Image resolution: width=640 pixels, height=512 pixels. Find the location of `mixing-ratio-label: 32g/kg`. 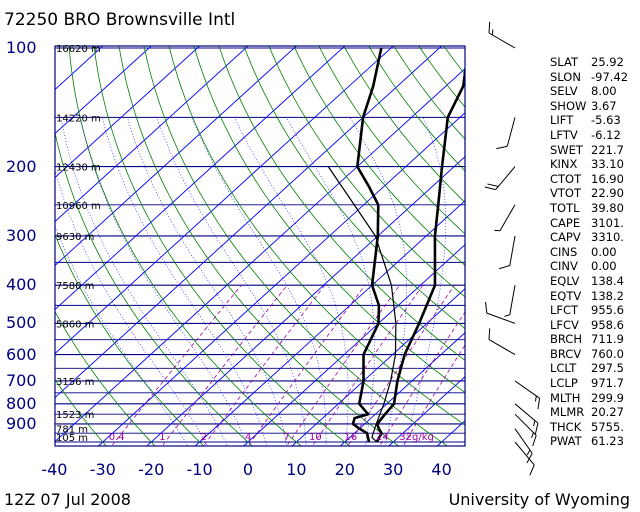

mixing-ratio-label: 32g/kg is located at coordinates (416, 437).